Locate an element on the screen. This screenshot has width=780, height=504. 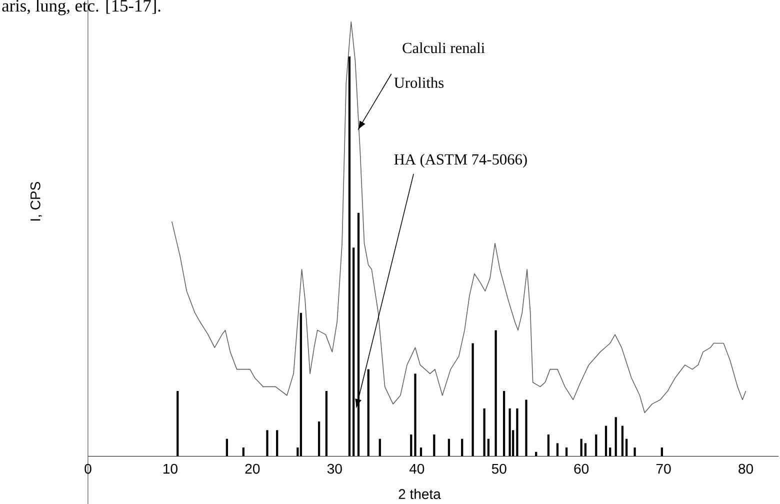
x-tick-label: 30 is located at coordinates (334, 469).